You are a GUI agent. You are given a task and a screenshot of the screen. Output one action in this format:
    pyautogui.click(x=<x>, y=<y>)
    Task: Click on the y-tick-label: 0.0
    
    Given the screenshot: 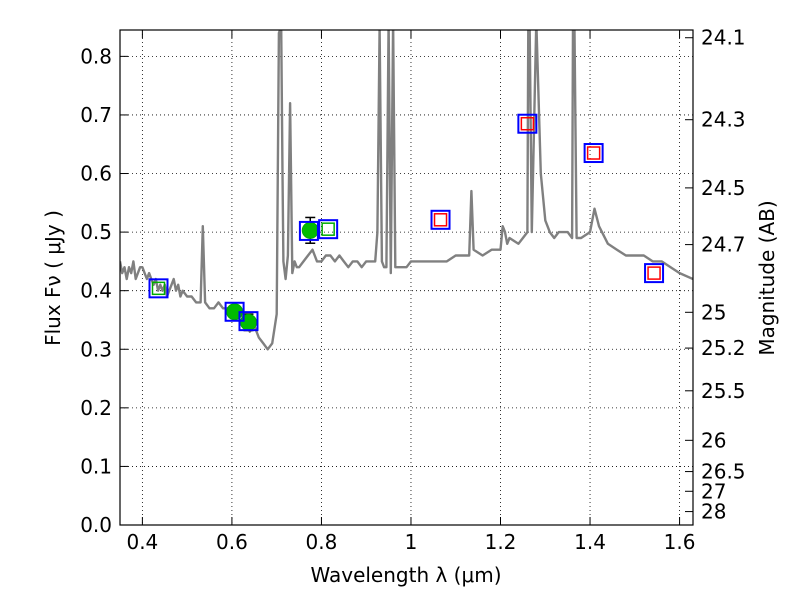 What is the action you would take?
    pyautogui.click(x=96, y=525)
    